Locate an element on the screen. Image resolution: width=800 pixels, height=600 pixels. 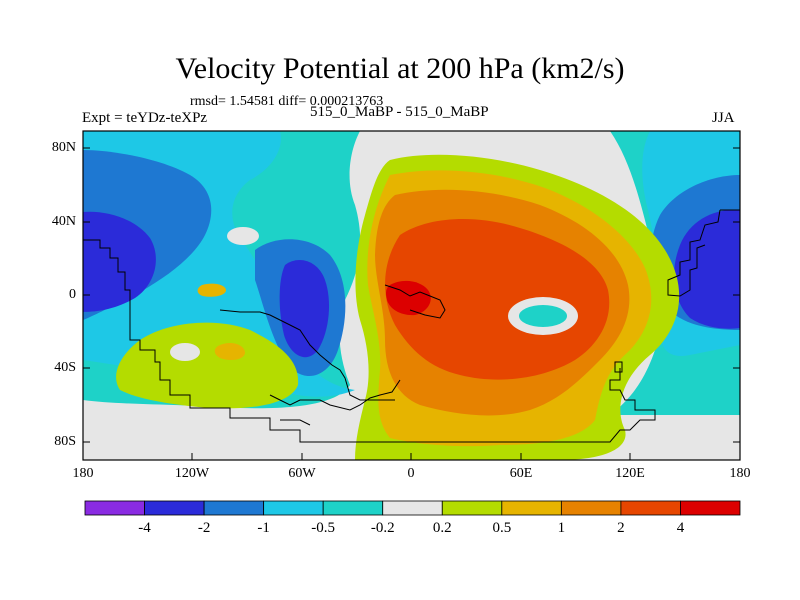
colorbar-label: 1 is located at coordinates (561, 528).